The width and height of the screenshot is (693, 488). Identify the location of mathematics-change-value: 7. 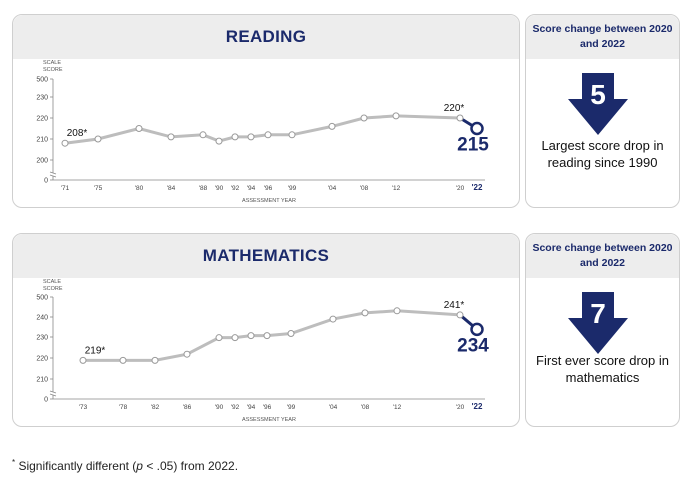
(598, 313).